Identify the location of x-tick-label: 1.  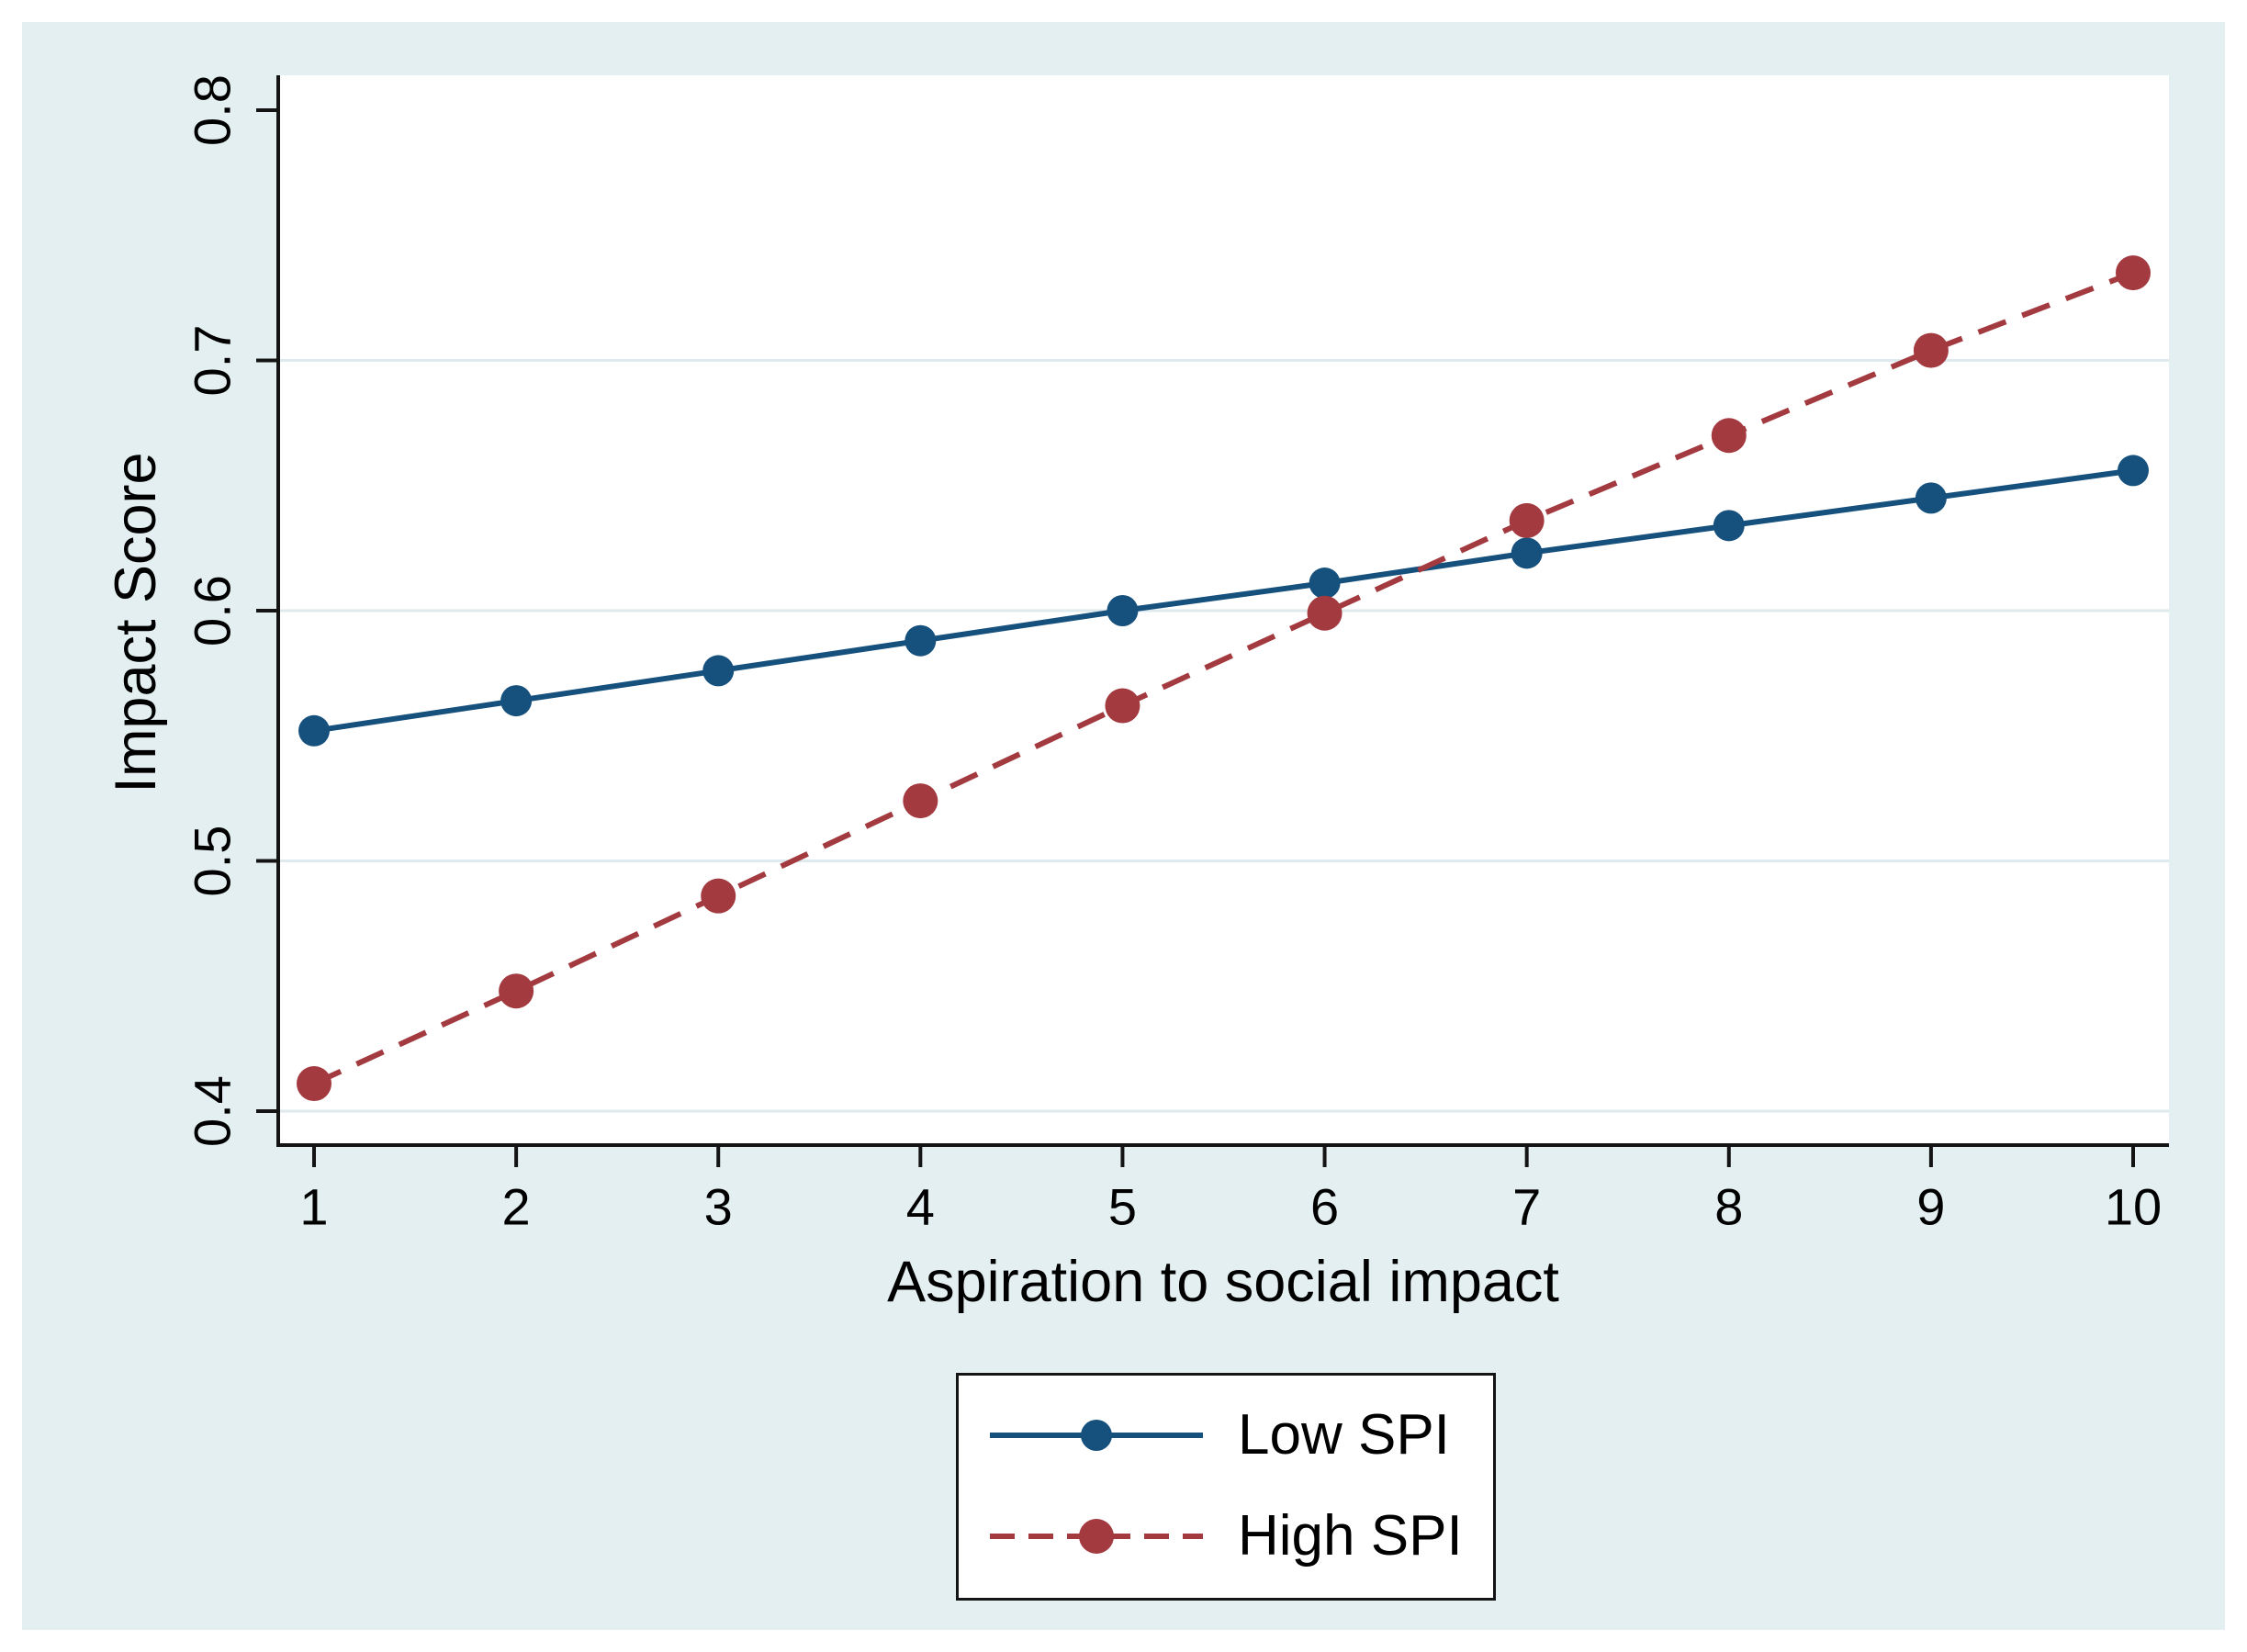
(314, 1207).